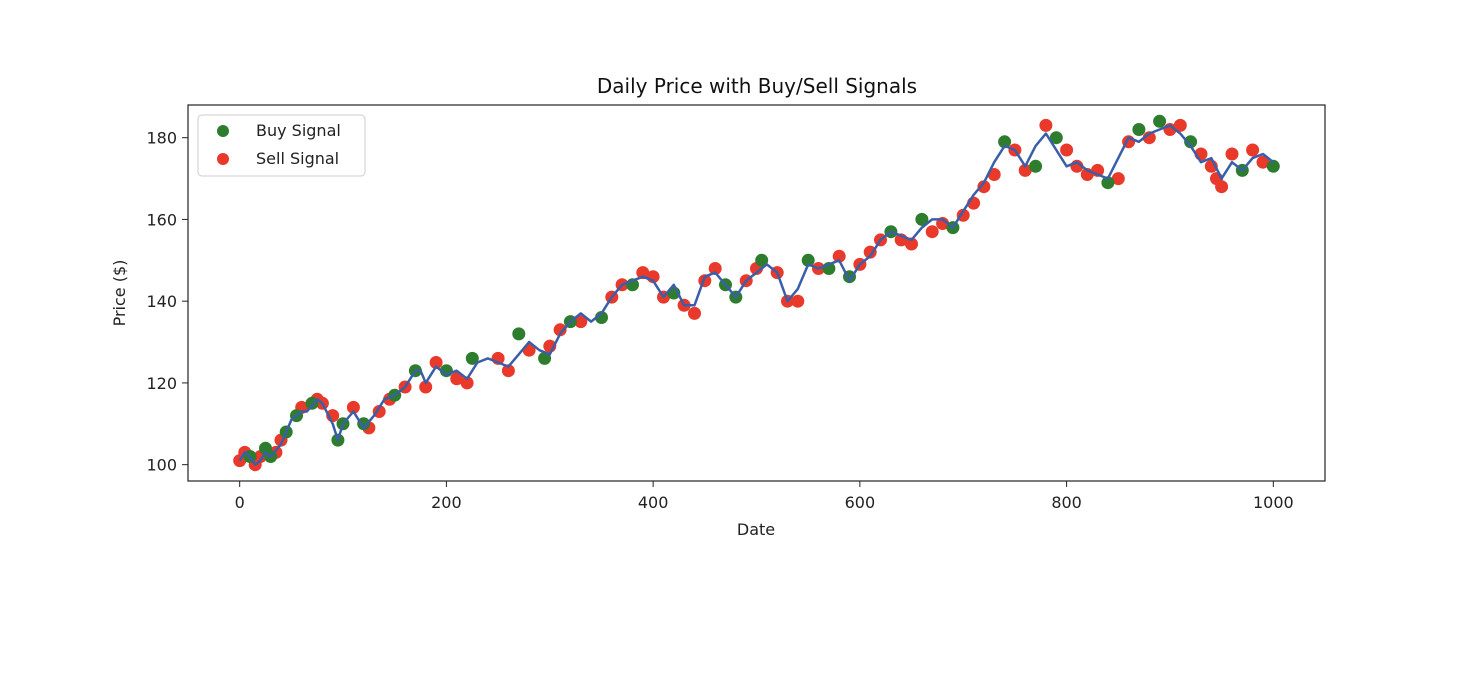 Image resolution: width=1462 pixels, height=688 pixels. What do you see at coordinates (1273, 502) in the screenshot?
I see `x-tick-label: 1000` at bounding box center [1273, 502].